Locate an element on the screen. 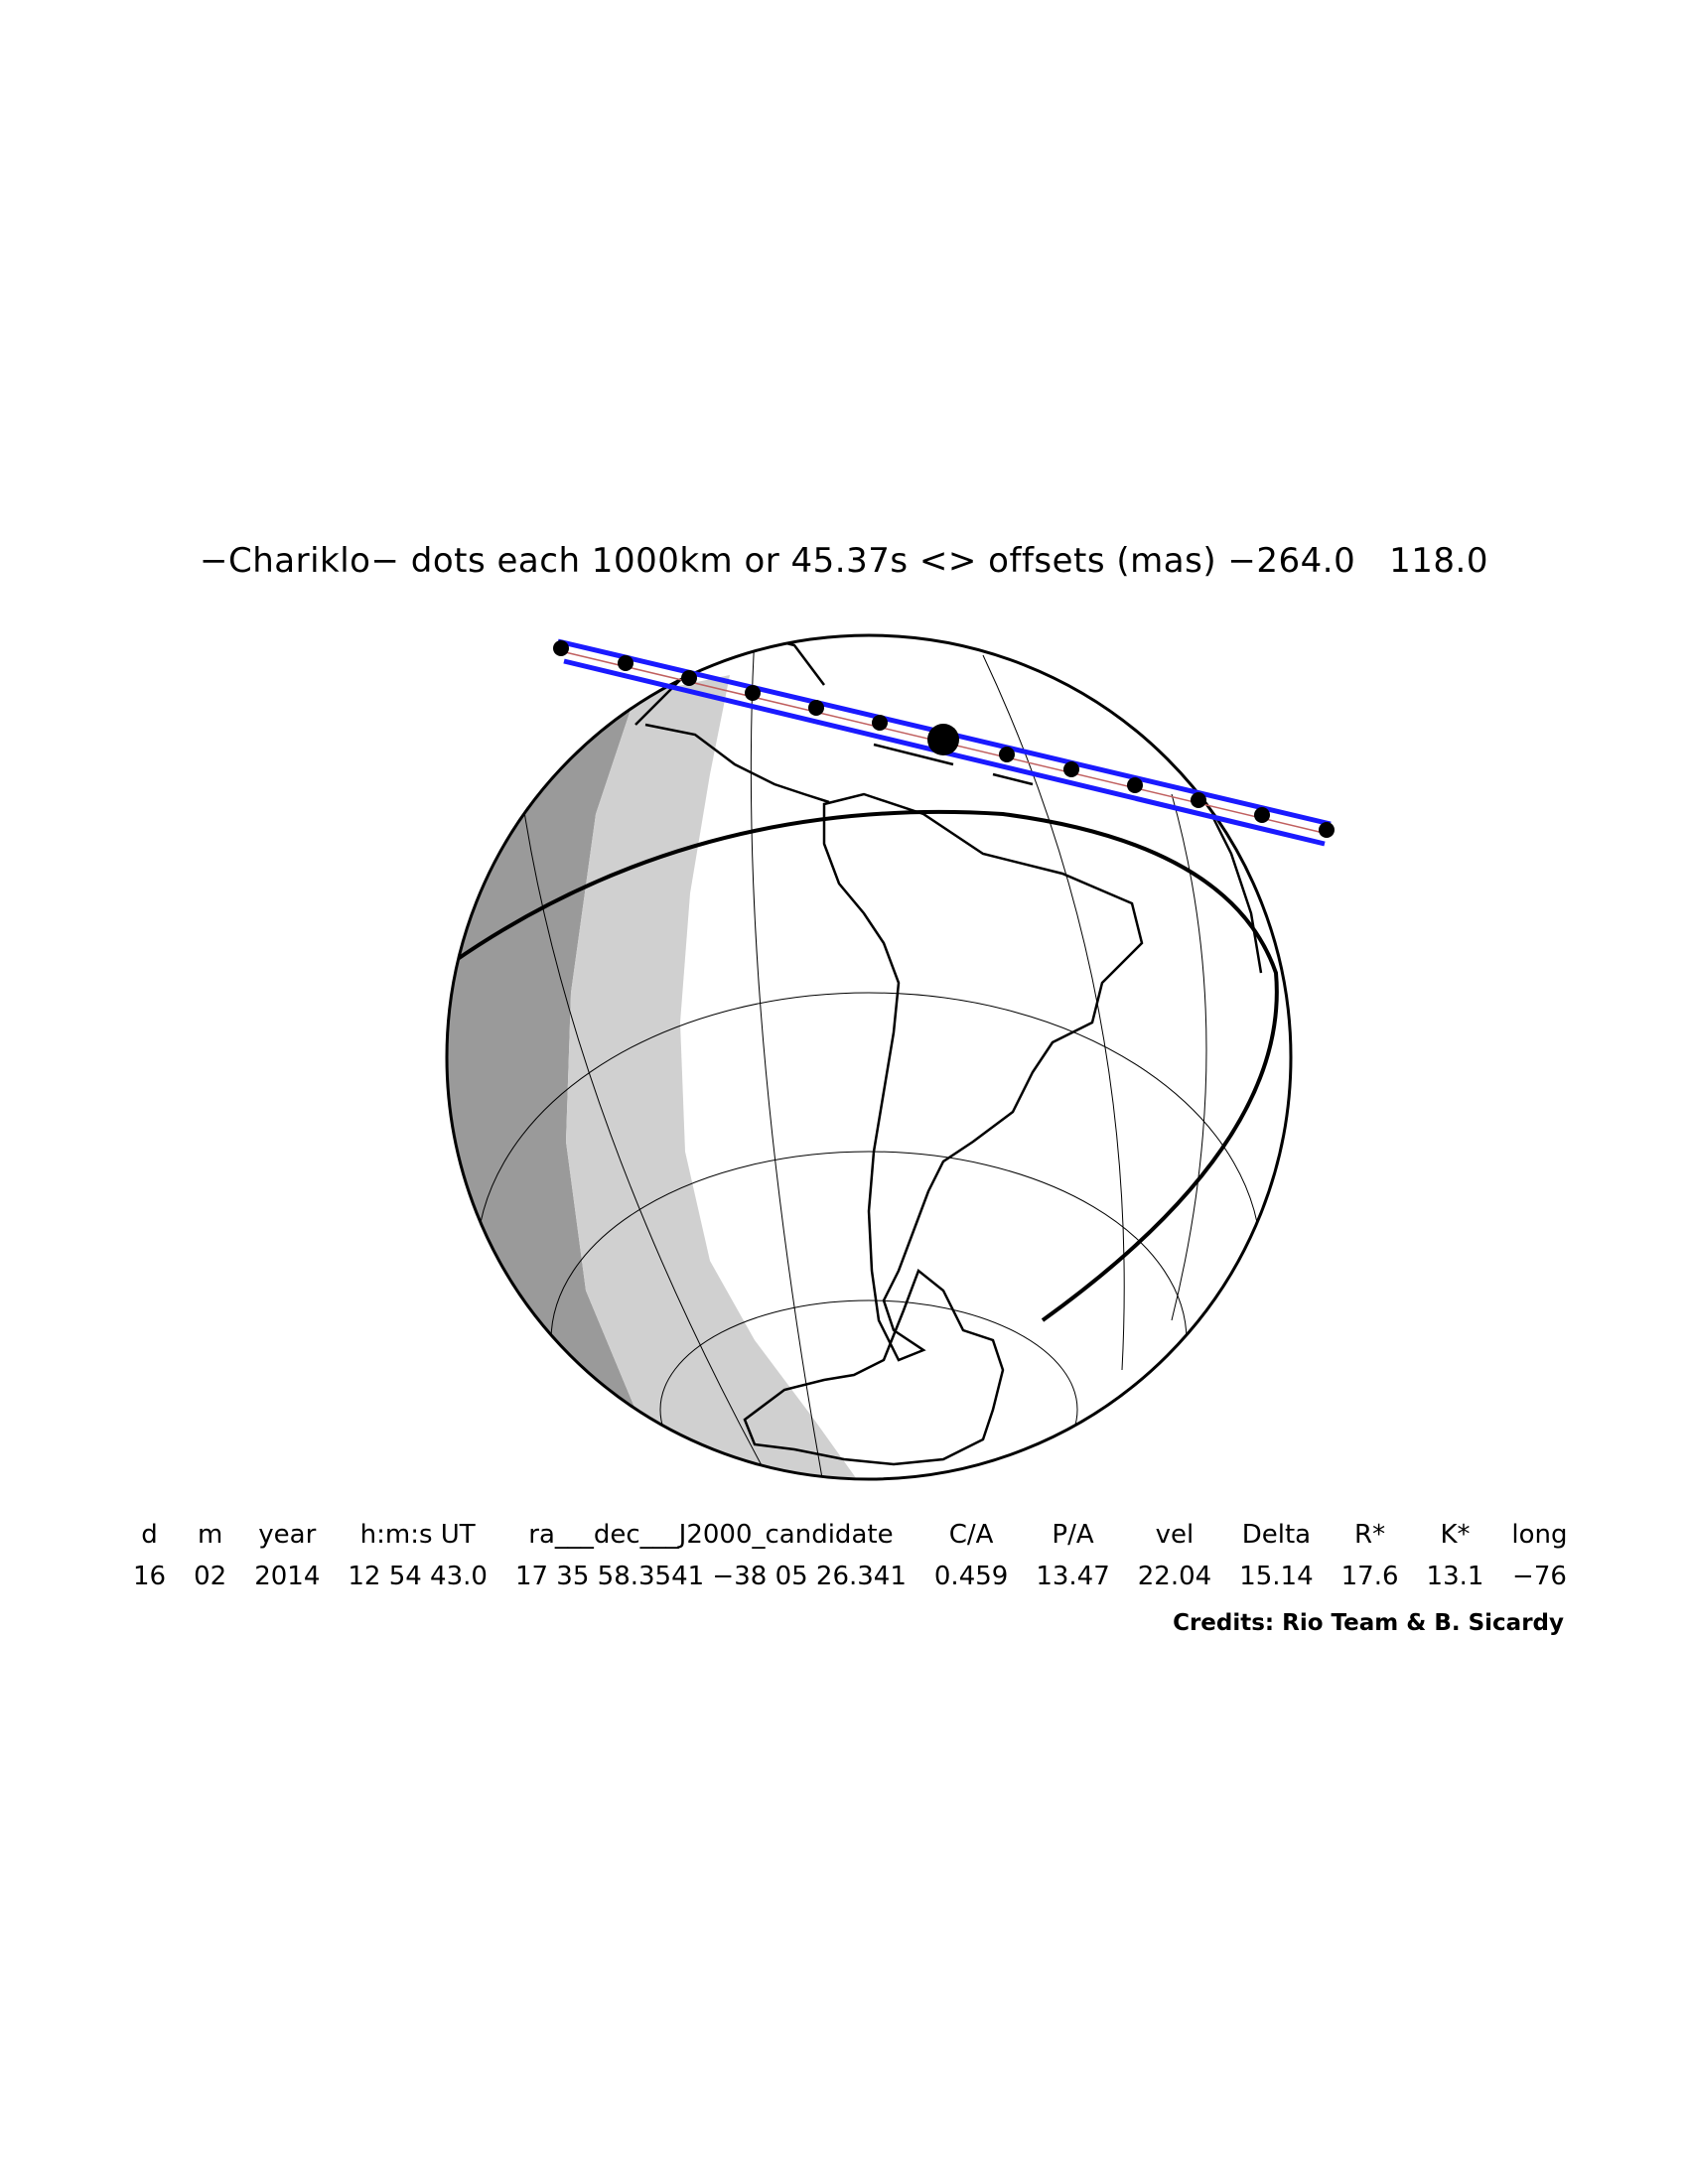  table-header-cell: h:m:s UT is located at coordinates (417, 1535).